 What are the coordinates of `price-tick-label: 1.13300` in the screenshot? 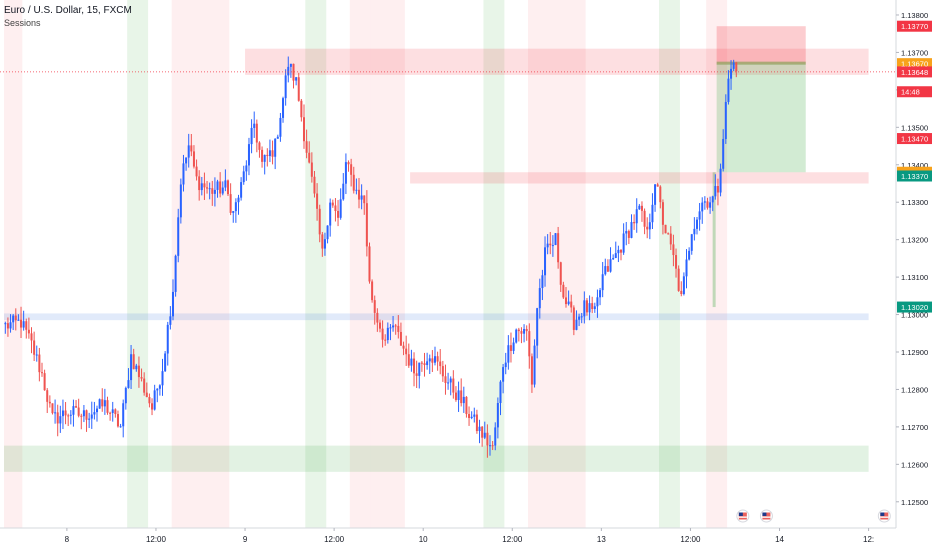 It's located at (914, 202).